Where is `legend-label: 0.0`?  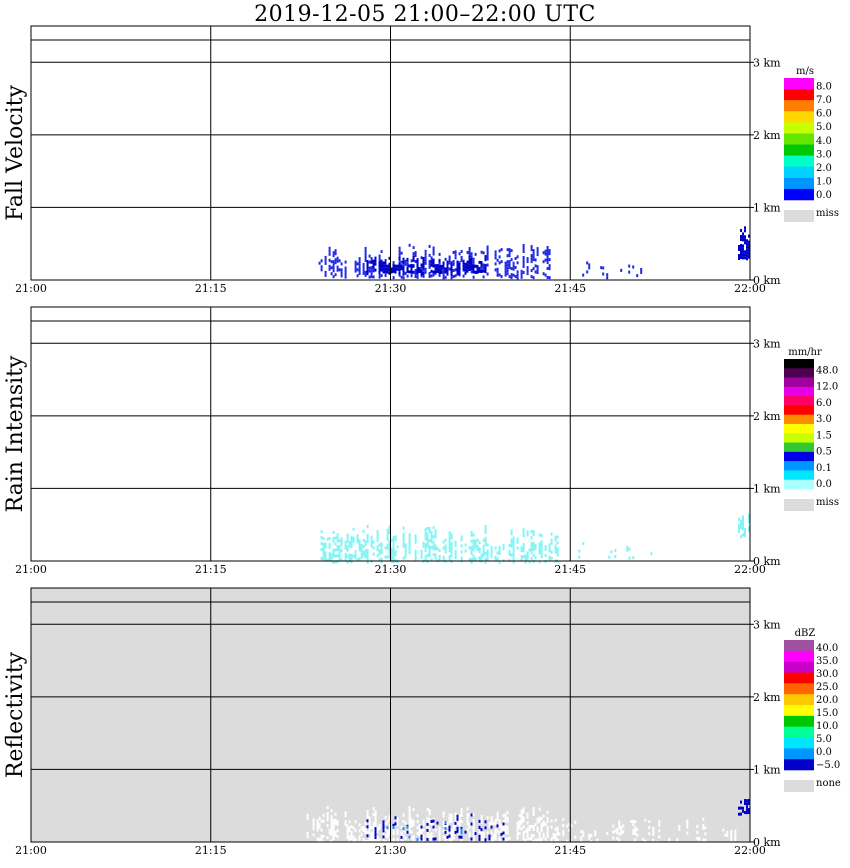 legend-label: 0.0 is located at coordinates (824, 752).